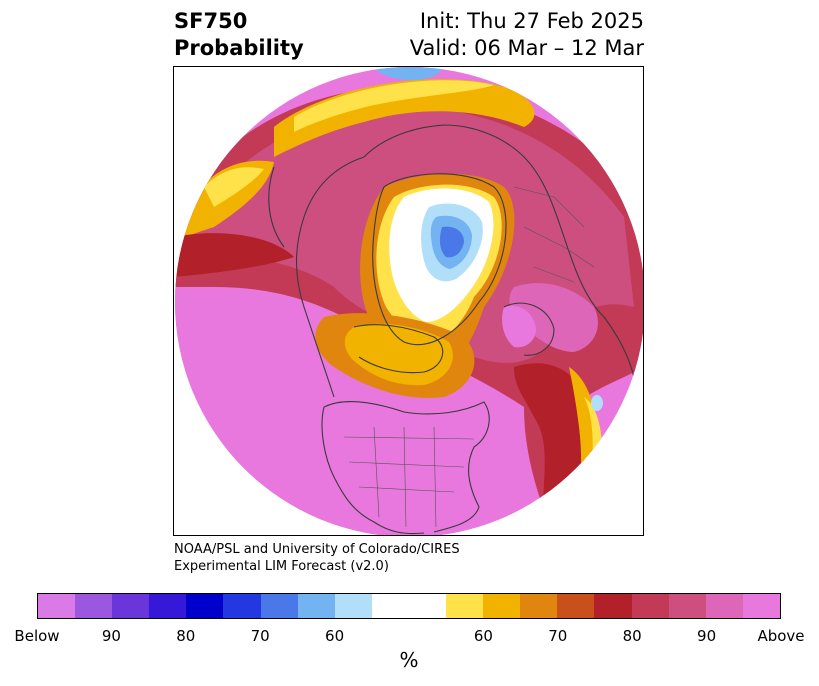 This screenshot has height=686, width=819. What do you see at coordinates (37, 636) in the screenshot?
I see `colorbar-tick-label: Below` at bounding box center [37, 636].